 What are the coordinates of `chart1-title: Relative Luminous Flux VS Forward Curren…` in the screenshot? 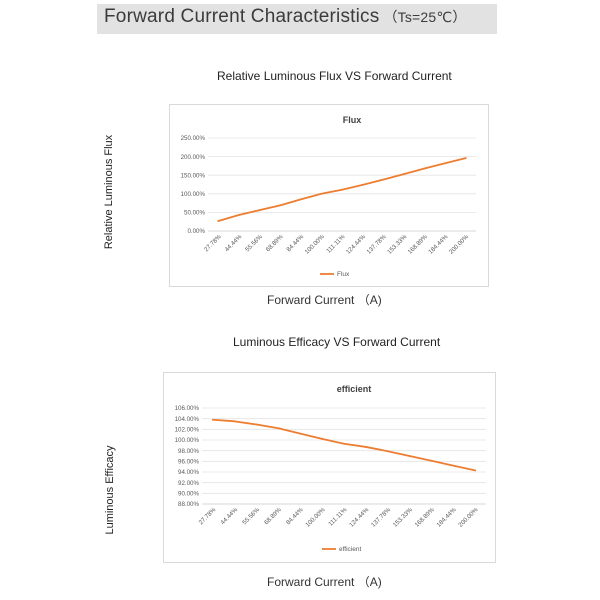 It's located at (334, 76).